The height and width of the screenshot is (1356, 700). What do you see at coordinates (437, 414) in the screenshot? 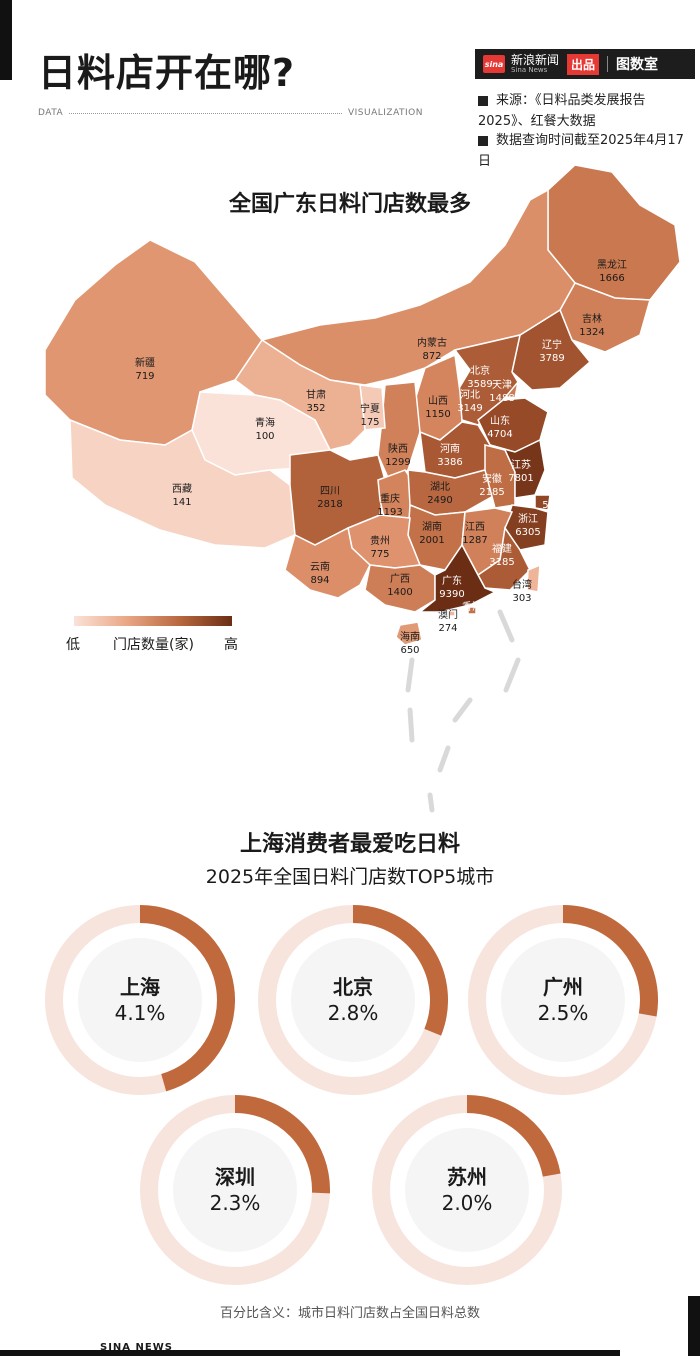
I see `region-value-label: 1150` at bounding box center [437, 414].